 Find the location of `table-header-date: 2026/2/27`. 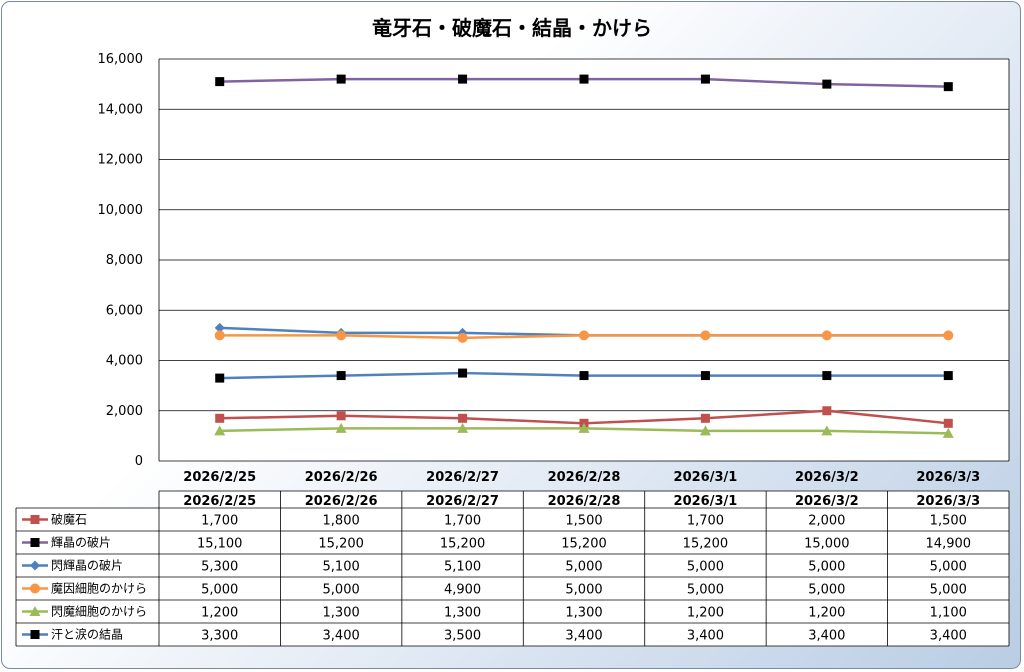

table-header-date: 2026/2/27 is located at coordinates (462, 501).